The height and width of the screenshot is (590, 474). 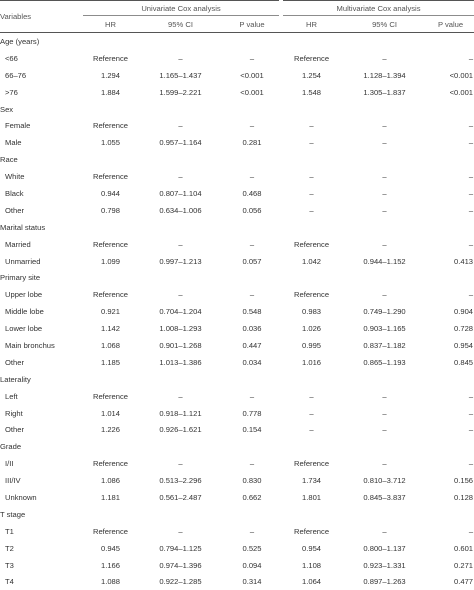 What do you see at coordinates (180, 142) in the screenshot?
I see `ci-univariate-cell: 0.957–1.164` at bounding box center [180, 142].